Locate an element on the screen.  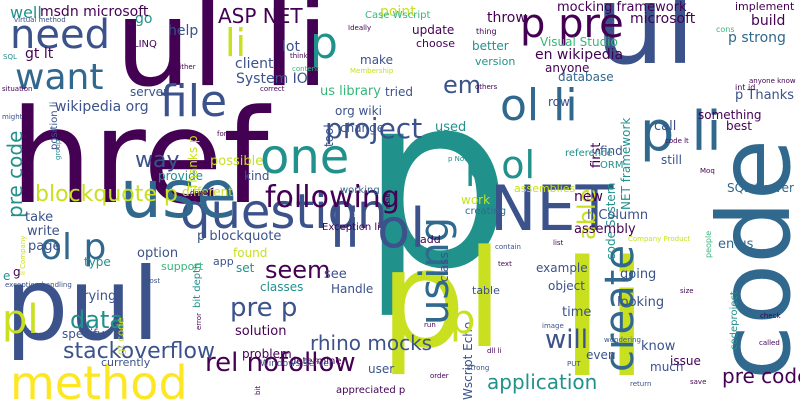
word: even is located at coordinates (601, 355).